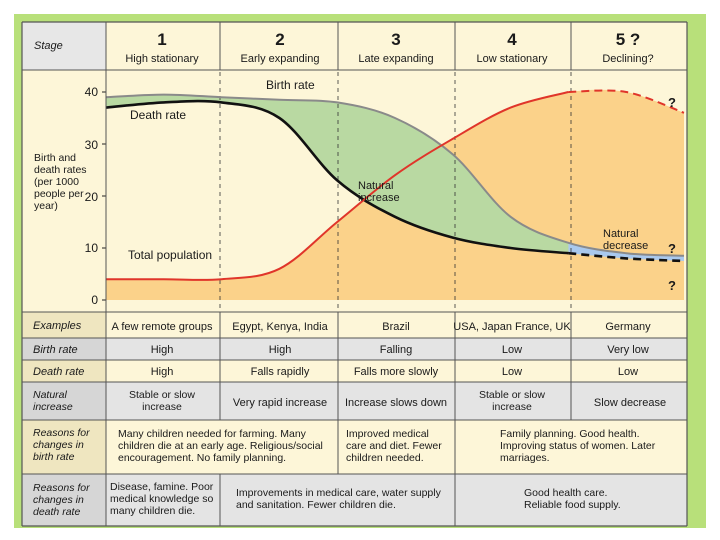 The width and height of the screenshot is (720, 540). Describe the element at coordinates (396, 350) in the screenshot. I see `birth-rate-stage-3: Falling` at that location.